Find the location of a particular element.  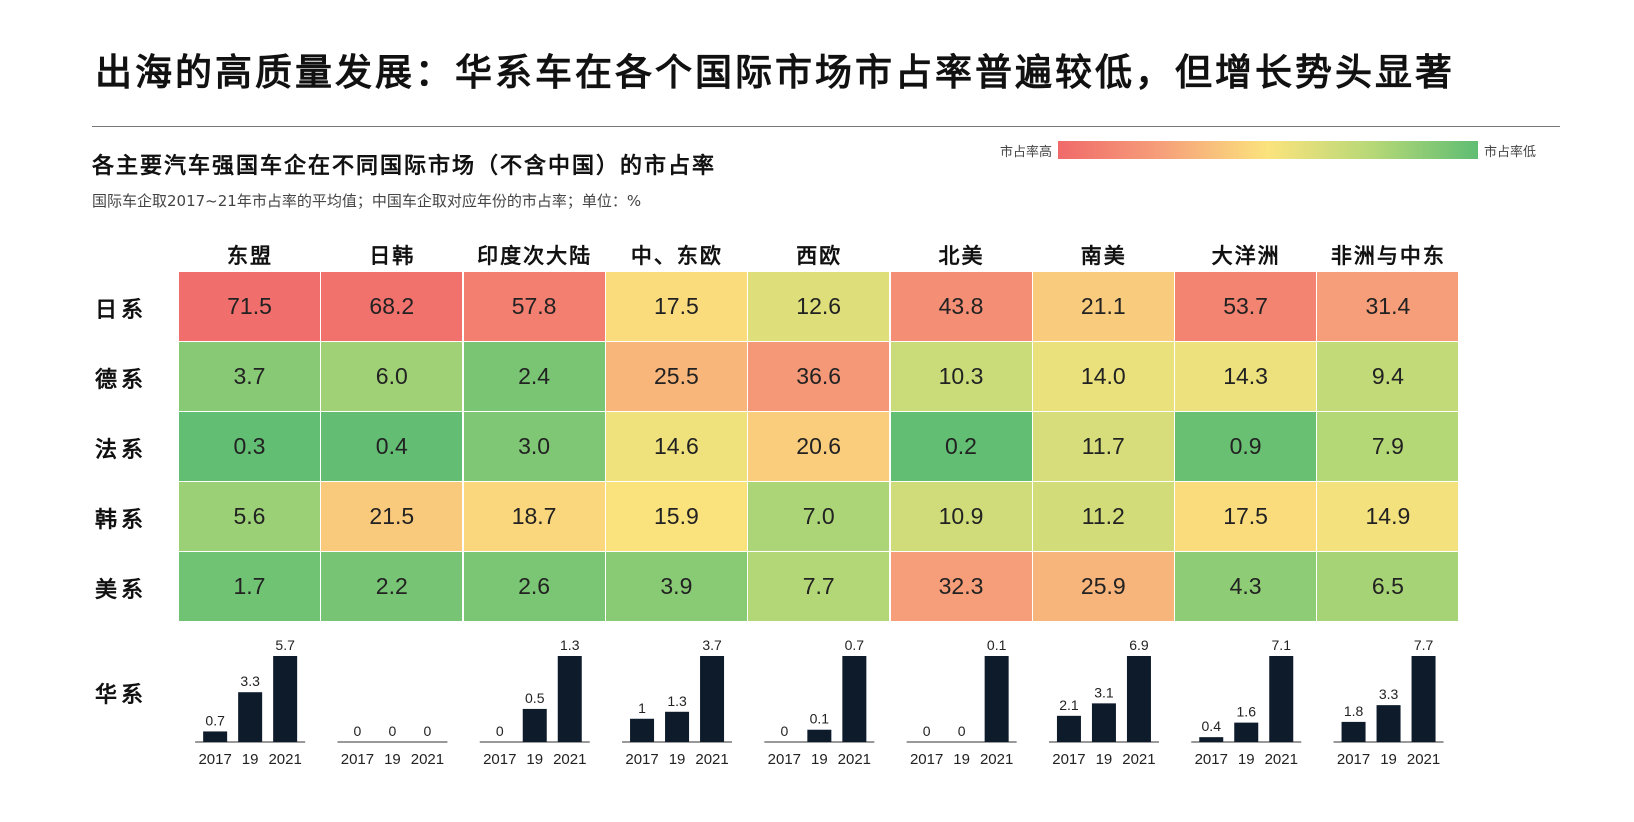

bar-value-label: 7.7 is located at coordinates (1424, 645).